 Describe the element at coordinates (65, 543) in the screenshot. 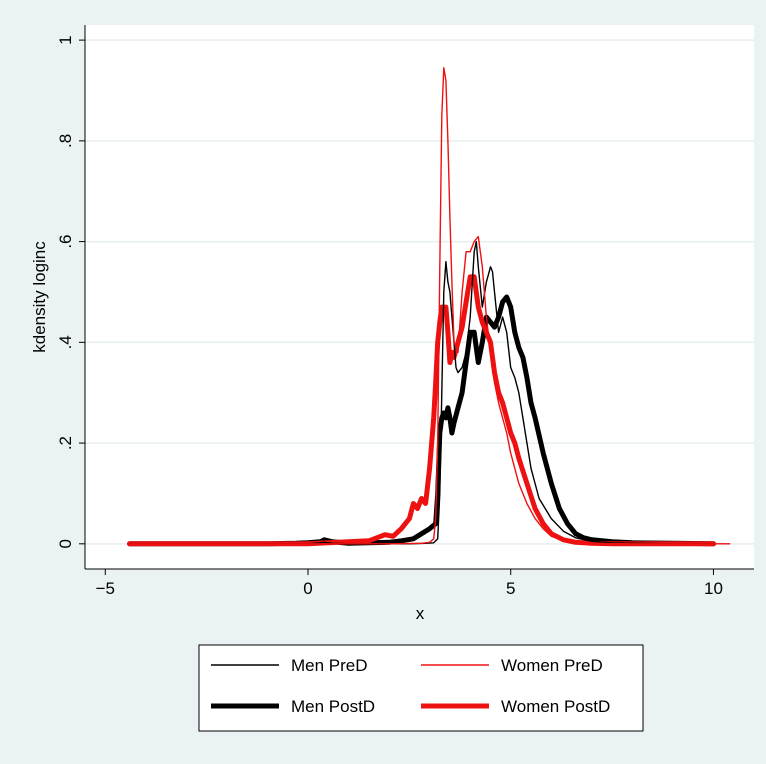

I see `y-tick-label: 0` at that location.